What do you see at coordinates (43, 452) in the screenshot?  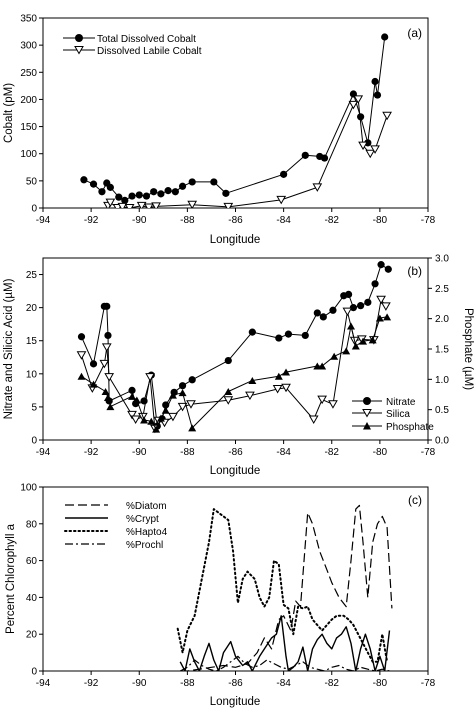 I see `x-tick-label: -94` at bounding box center [43, 452].